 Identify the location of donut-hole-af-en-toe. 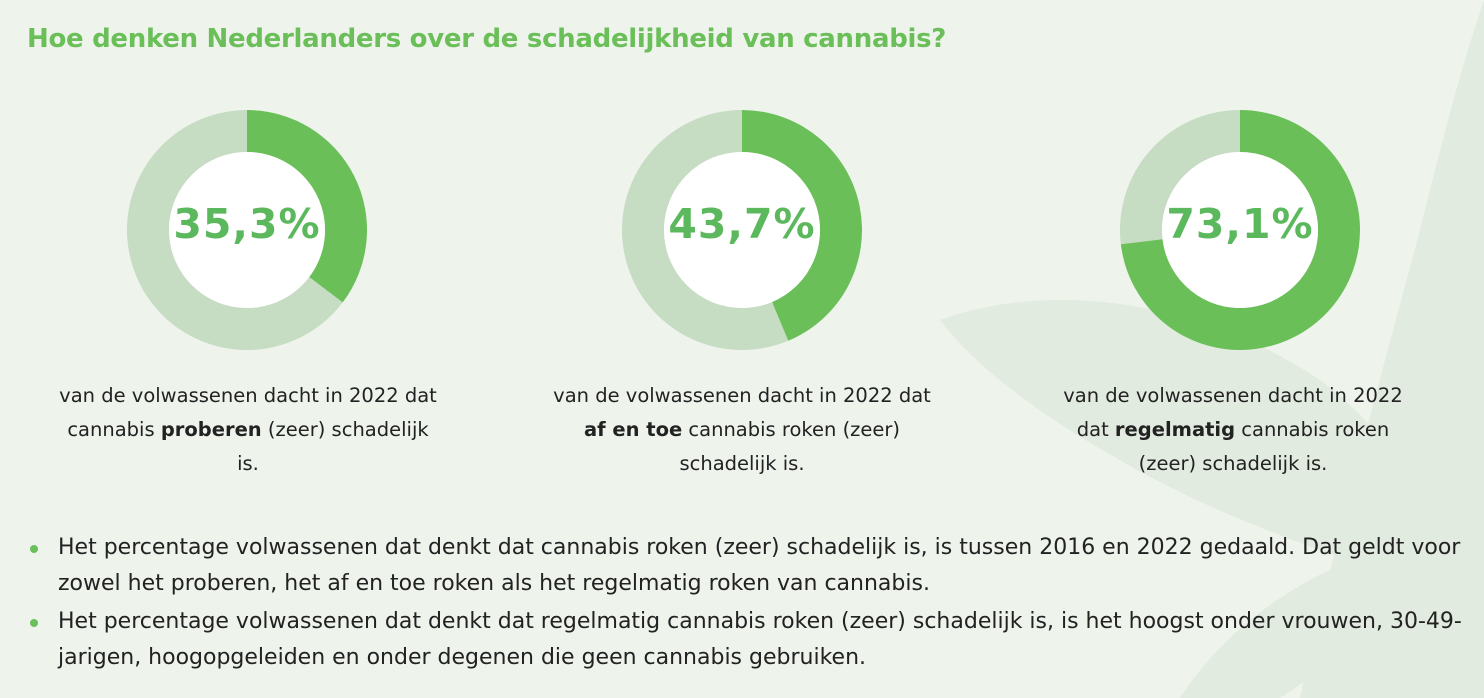
(742, 230).